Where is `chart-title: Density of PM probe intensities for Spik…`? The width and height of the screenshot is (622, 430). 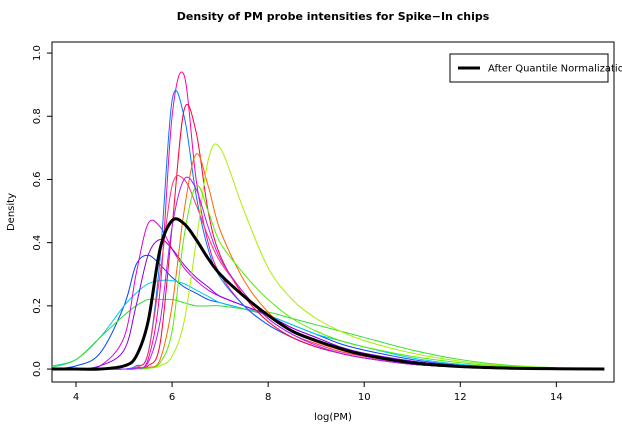 chart-title: Density of PM probe intensities for Spik… is located at coordinates (333, 16).